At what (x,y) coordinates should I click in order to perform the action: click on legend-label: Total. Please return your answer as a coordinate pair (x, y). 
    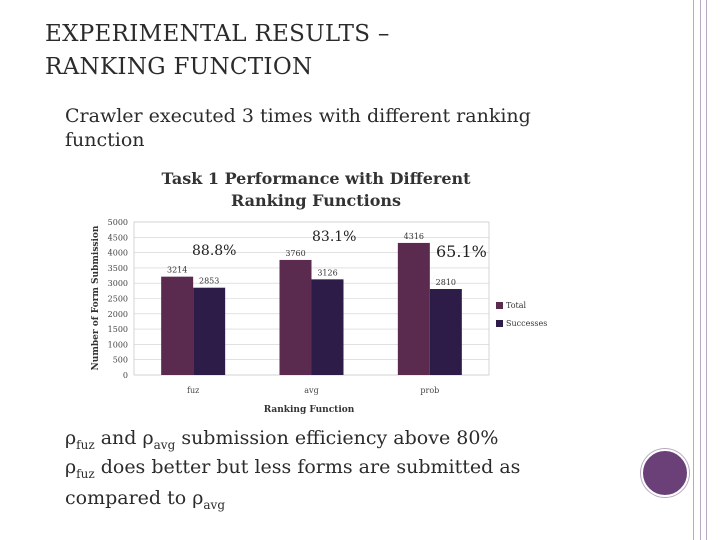
    Looking at the image, I should click on (516, 305).